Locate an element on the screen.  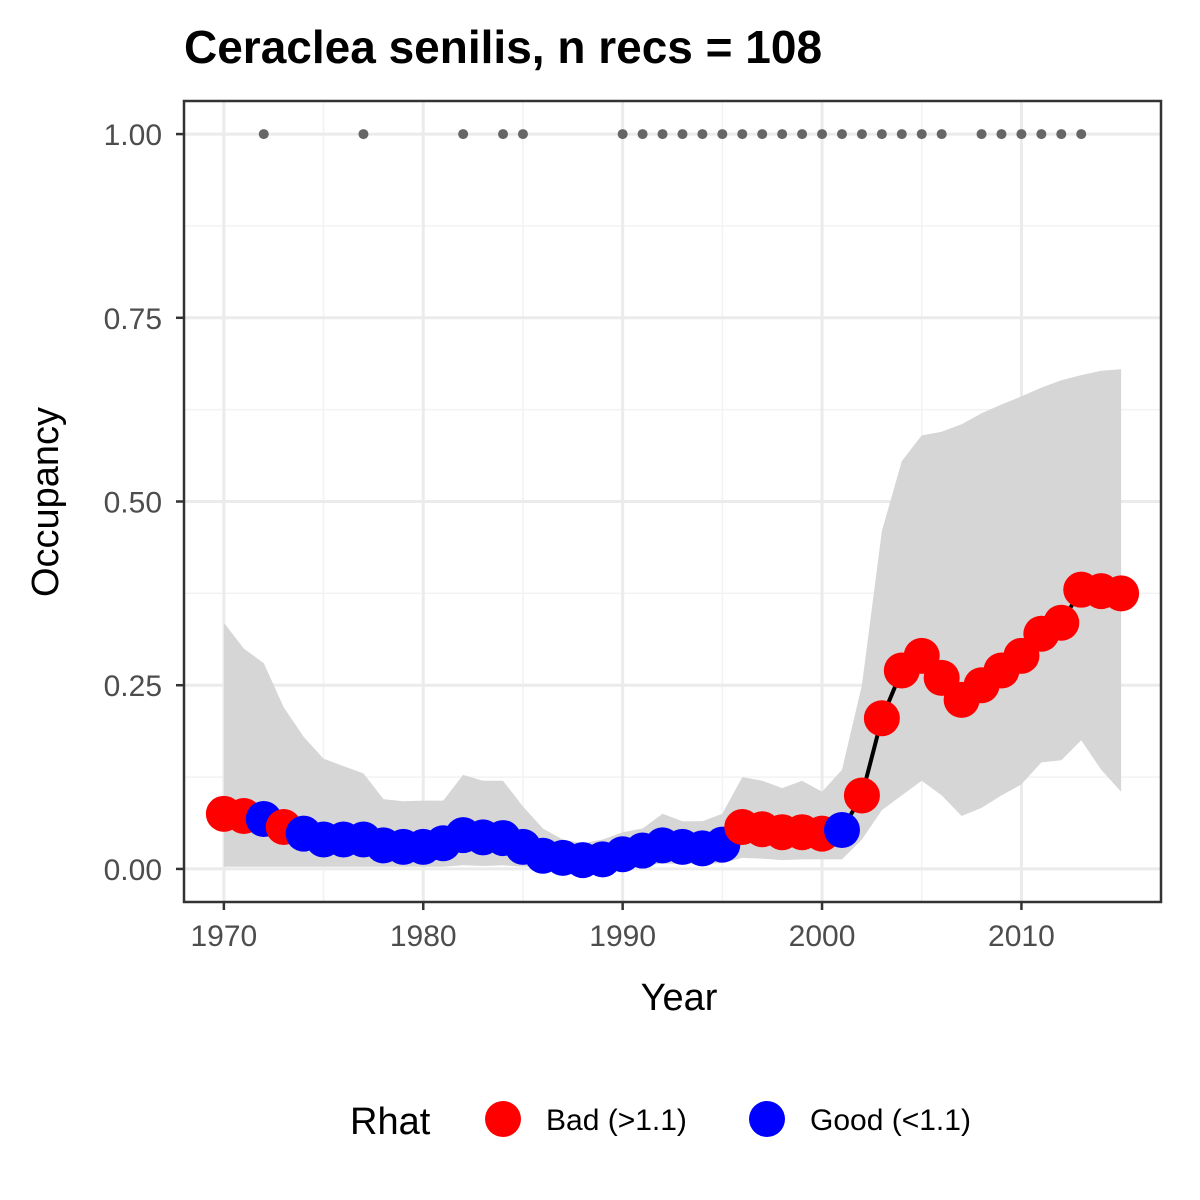
legend-title: Rhat is located at coordinates (390, 1122).